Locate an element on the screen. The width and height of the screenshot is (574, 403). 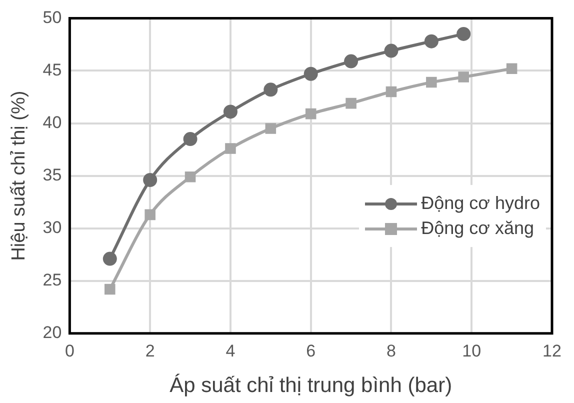
legend-label: Động cơ xăng is located at coordinates (477, 228).